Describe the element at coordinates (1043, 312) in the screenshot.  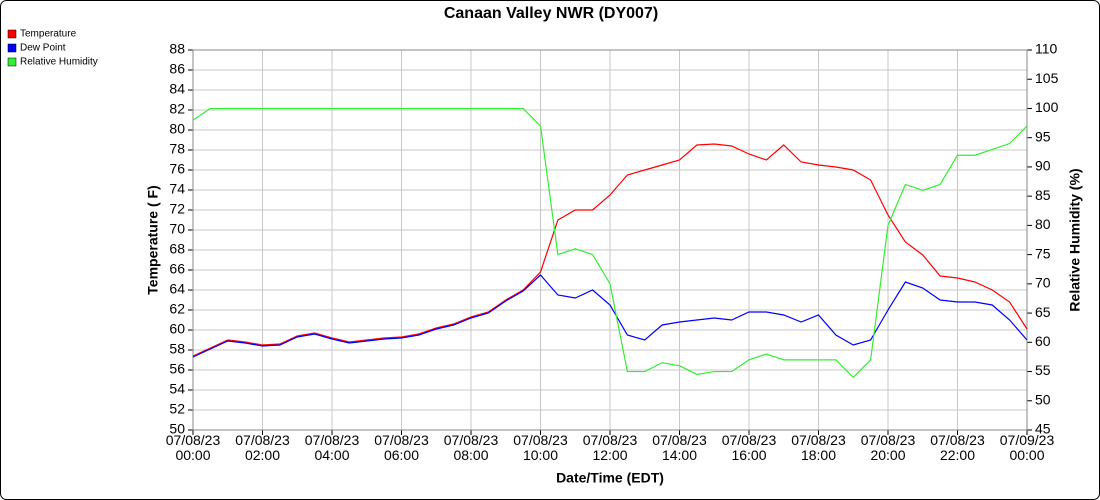
I see `y2-tick-label: 65` at that location.